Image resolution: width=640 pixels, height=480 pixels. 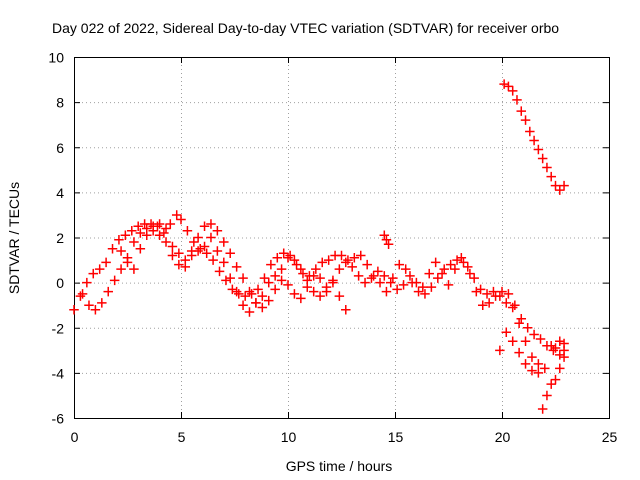 I want to click on x-tick-label: 10, so click(x=289, y=437).